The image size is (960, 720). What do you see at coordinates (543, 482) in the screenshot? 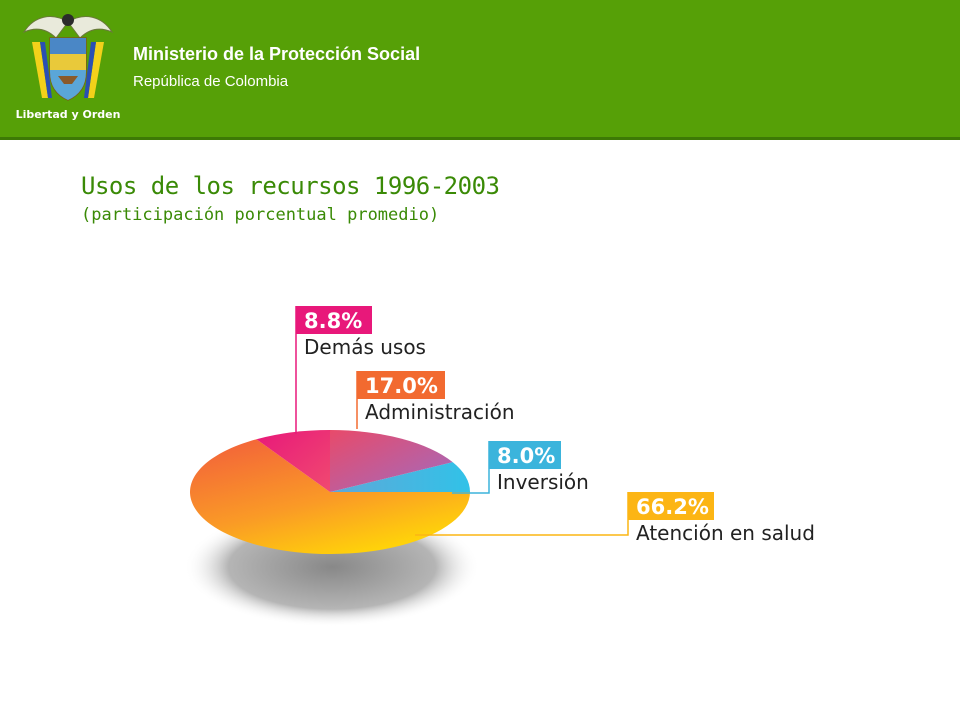
I see `category-label: Inversión` at bounding box center [543, 482].